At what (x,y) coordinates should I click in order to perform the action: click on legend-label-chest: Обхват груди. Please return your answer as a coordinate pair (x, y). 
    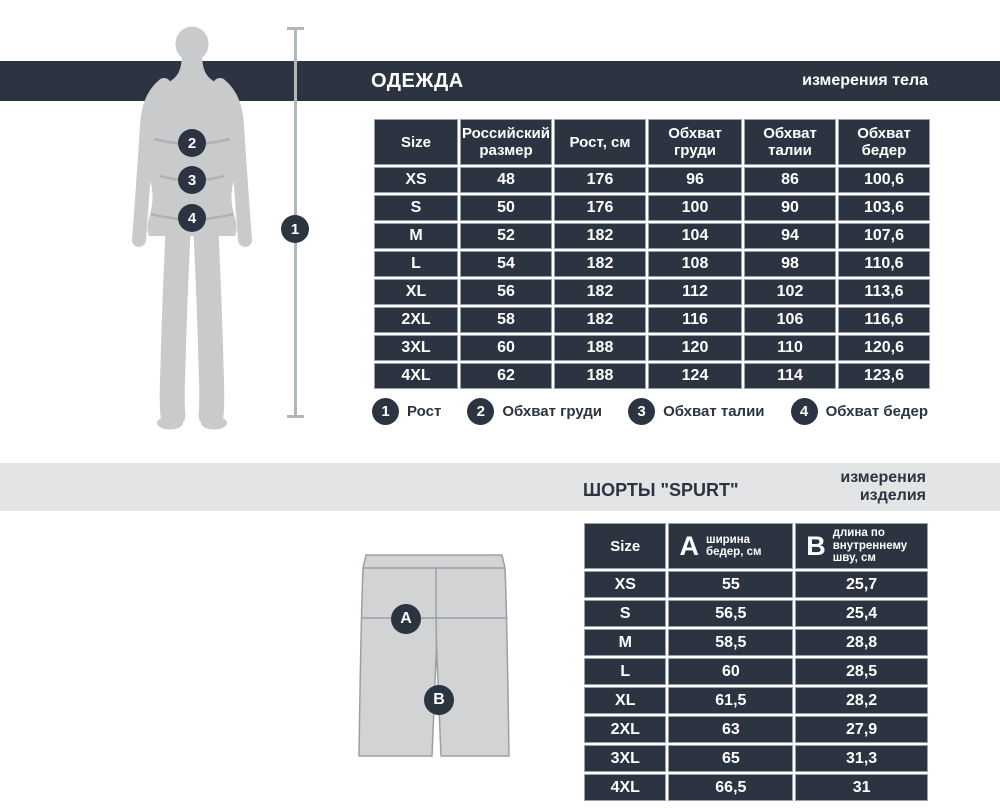
    Looking at the image, I should click on (552, 411).